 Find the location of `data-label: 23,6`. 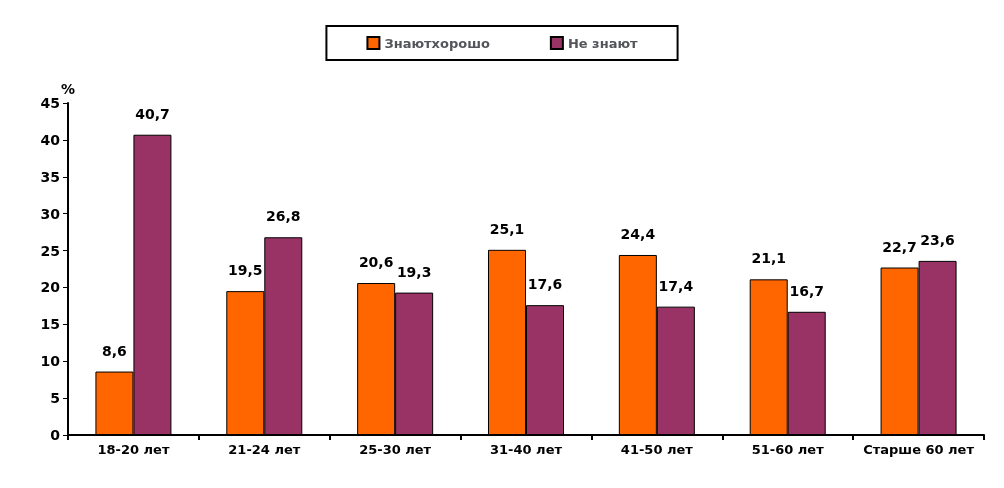

data-label: 23,6 is located at coordinates (937, 239).